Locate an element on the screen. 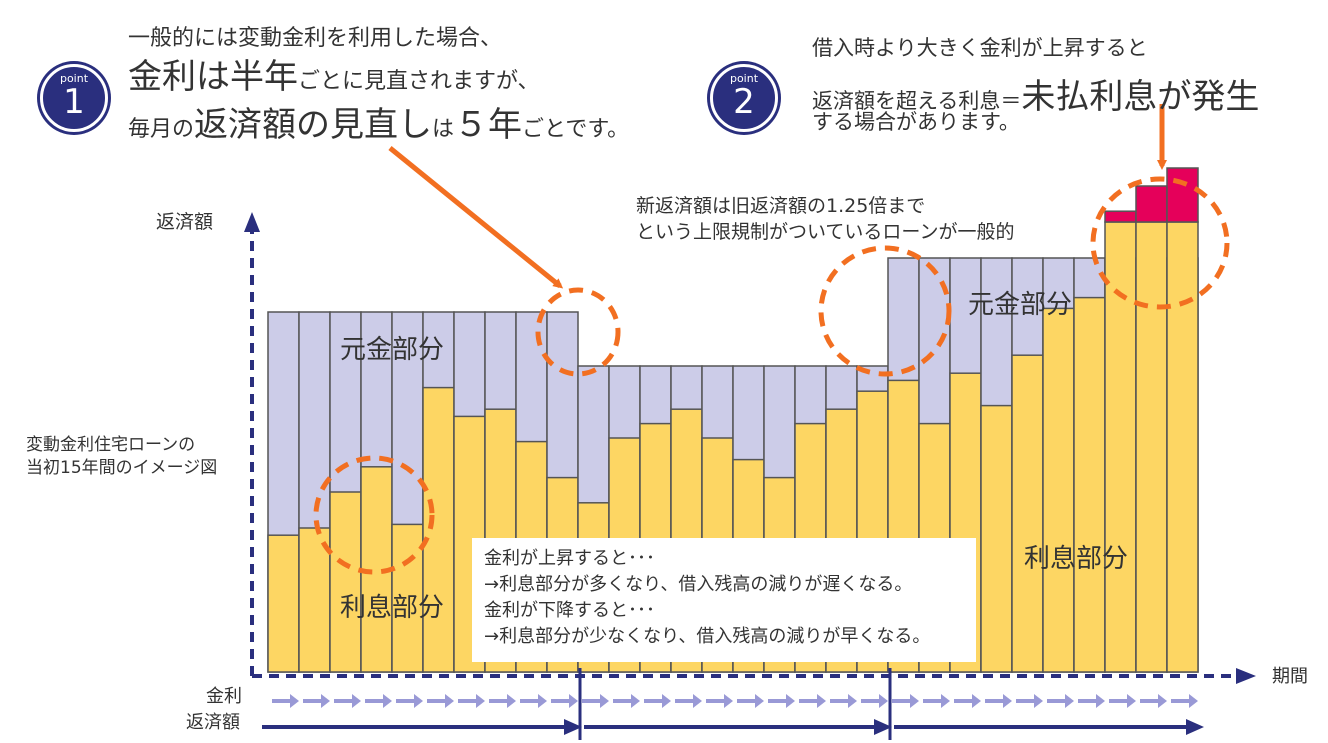  x-axis-arrowhead is located at coordinates (1246, 676).